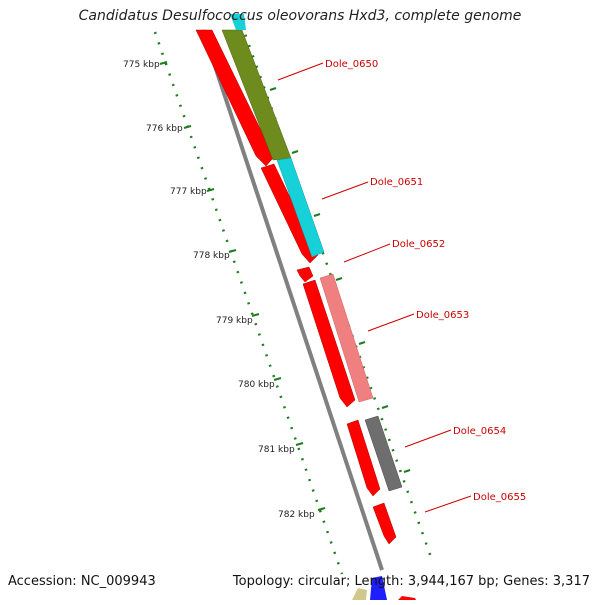  Describe the element at coordinates (499, 497) in the screenshot. I see `gene-label: Dole_0655` at that location.